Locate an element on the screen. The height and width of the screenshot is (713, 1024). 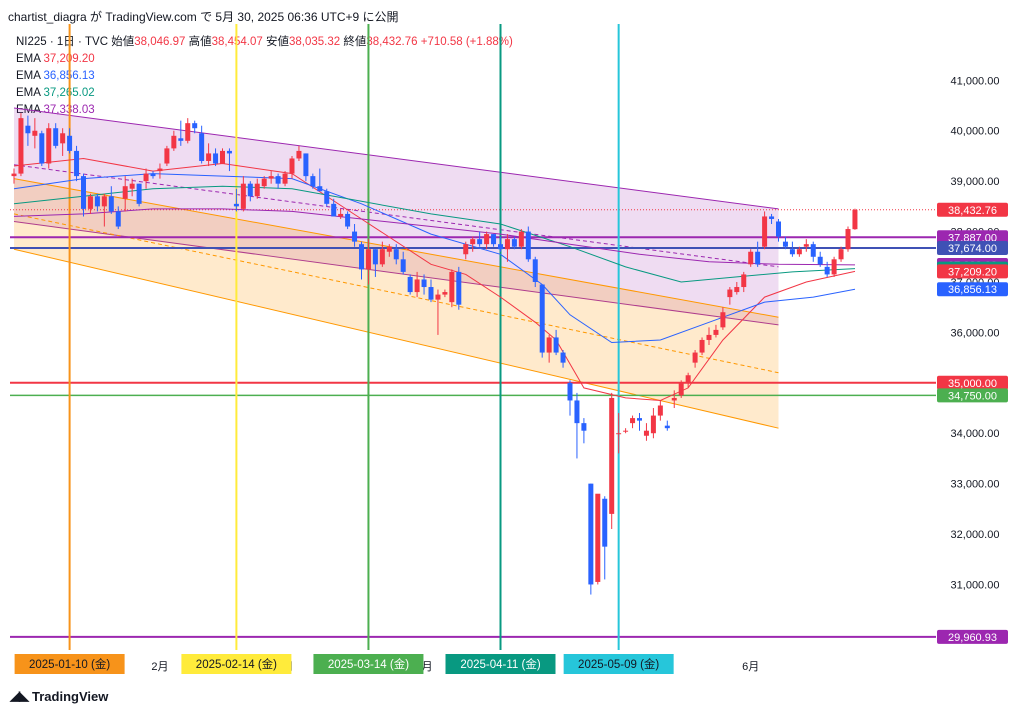
symbol-label: NI225 · 1日 · TVC is located at coordinates (62, 42).